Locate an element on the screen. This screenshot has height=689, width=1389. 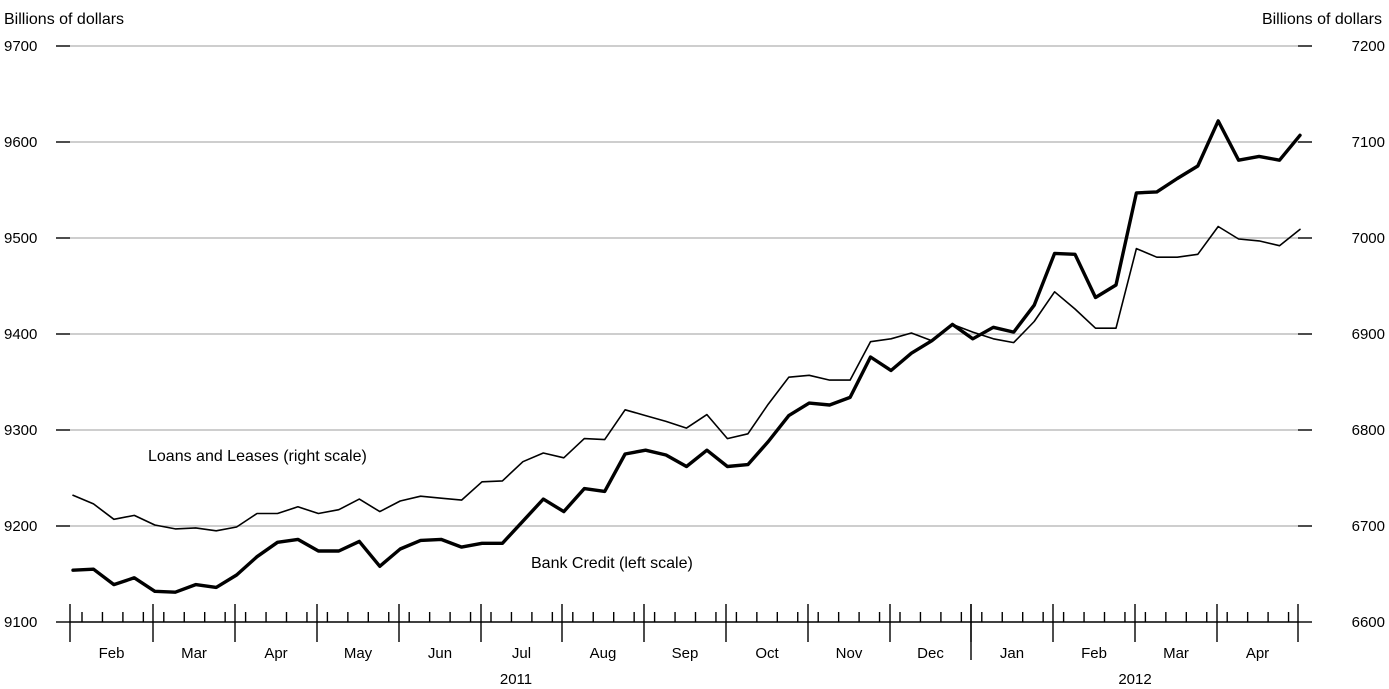
left-tick-label: 9400 is located at coordinates (20, 334).